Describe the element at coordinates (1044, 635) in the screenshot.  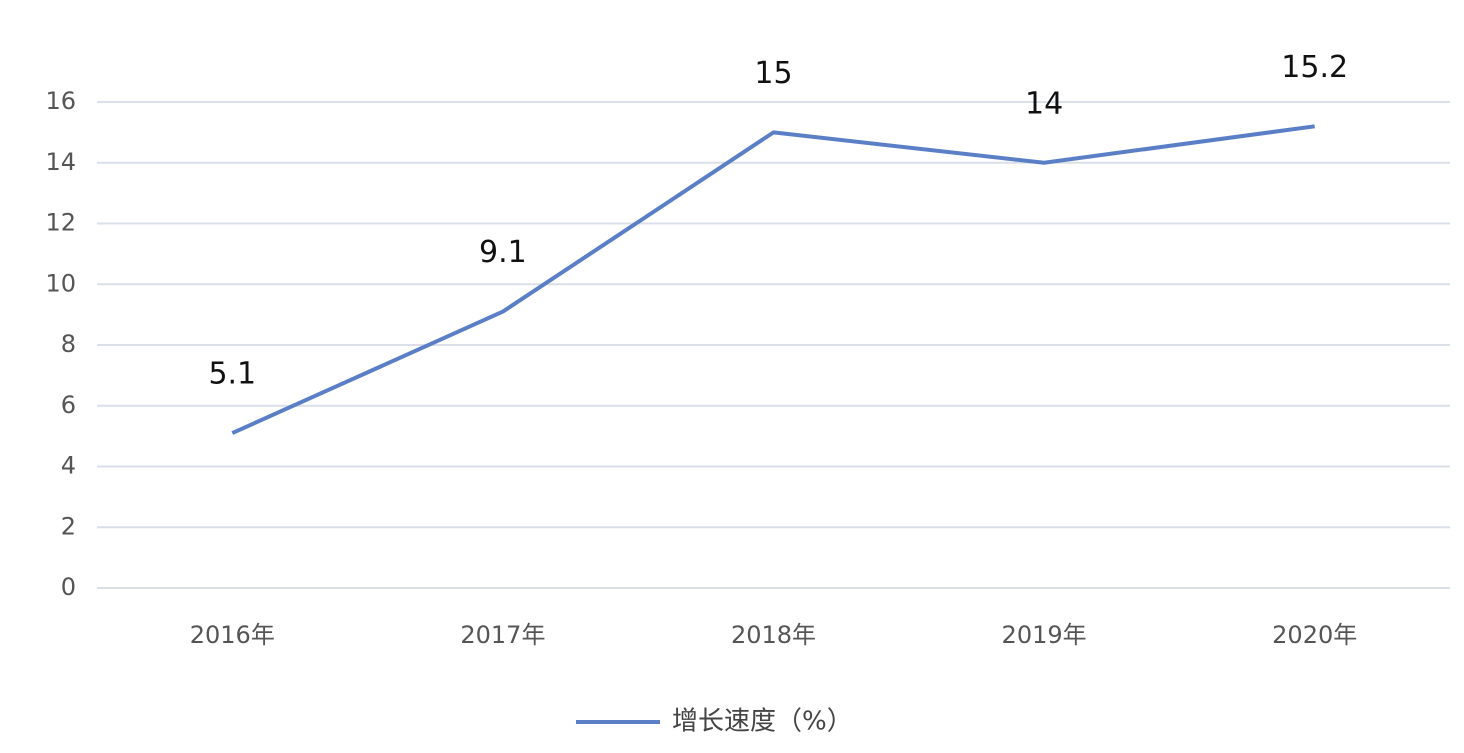
I see `x-tick-label: 2019年` at that location.